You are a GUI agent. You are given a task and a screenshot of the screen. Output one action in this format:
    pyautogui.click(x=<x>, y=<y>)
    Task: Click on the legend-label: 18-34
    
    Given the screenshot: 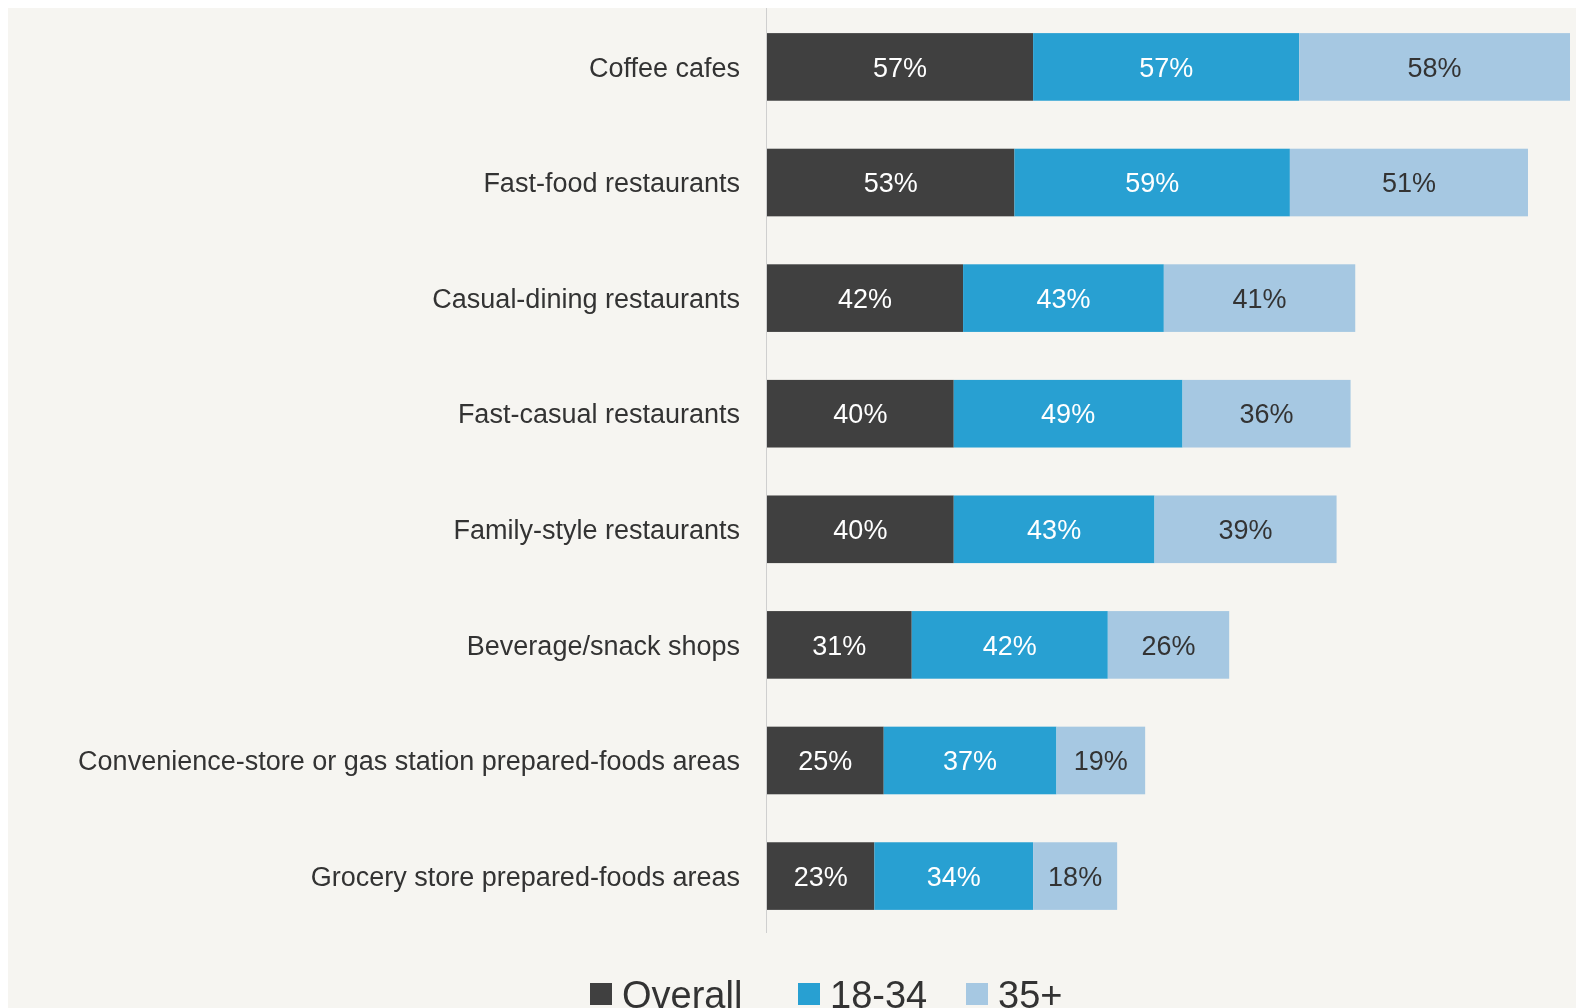 What is the action you would take?
    pyautogui.click(x=879, y=990)
    